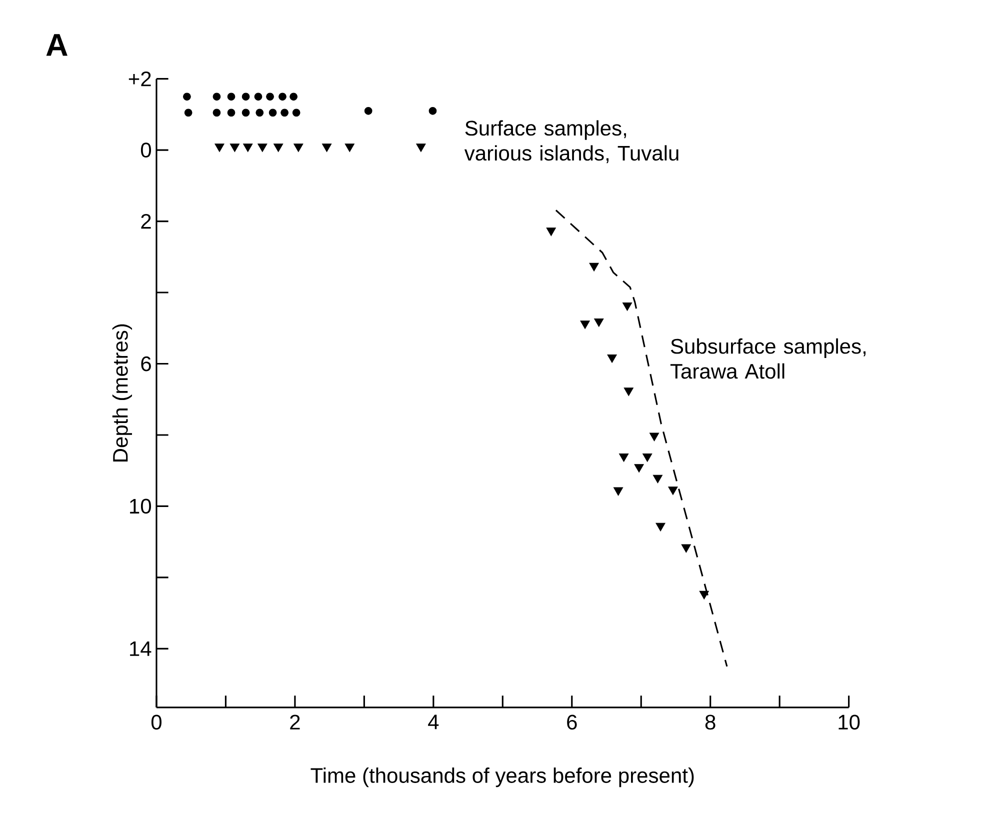 Image resolution: width=992 pixels, height=834 pixels. What do you see at coordinates (433, 722) in the screenshot?
I see `x-tick-label: 4` at bounding box center [433, 722].